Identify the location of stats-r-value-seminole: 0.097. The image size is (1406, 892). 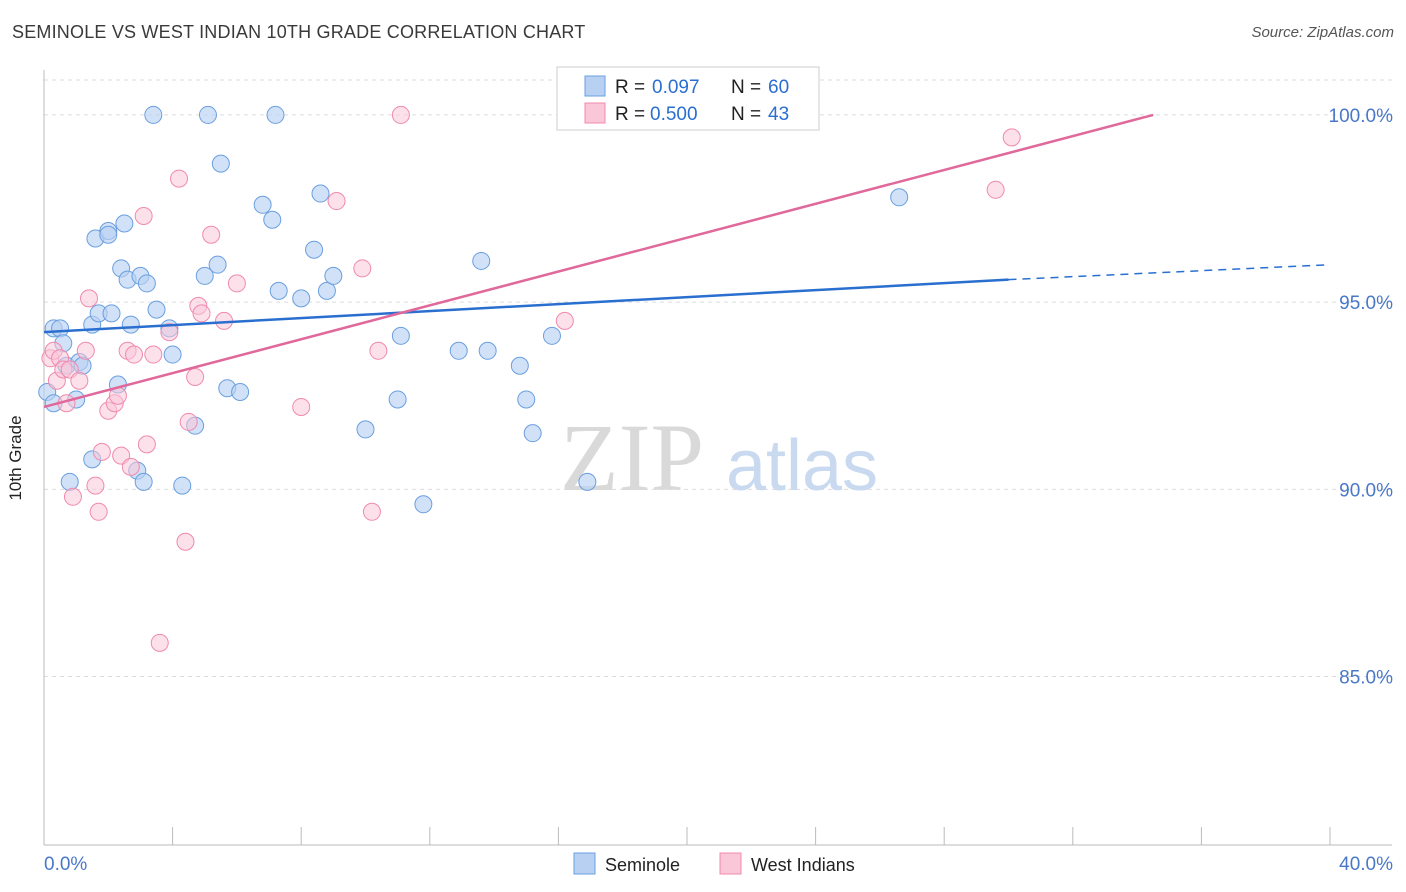
(676, 87).